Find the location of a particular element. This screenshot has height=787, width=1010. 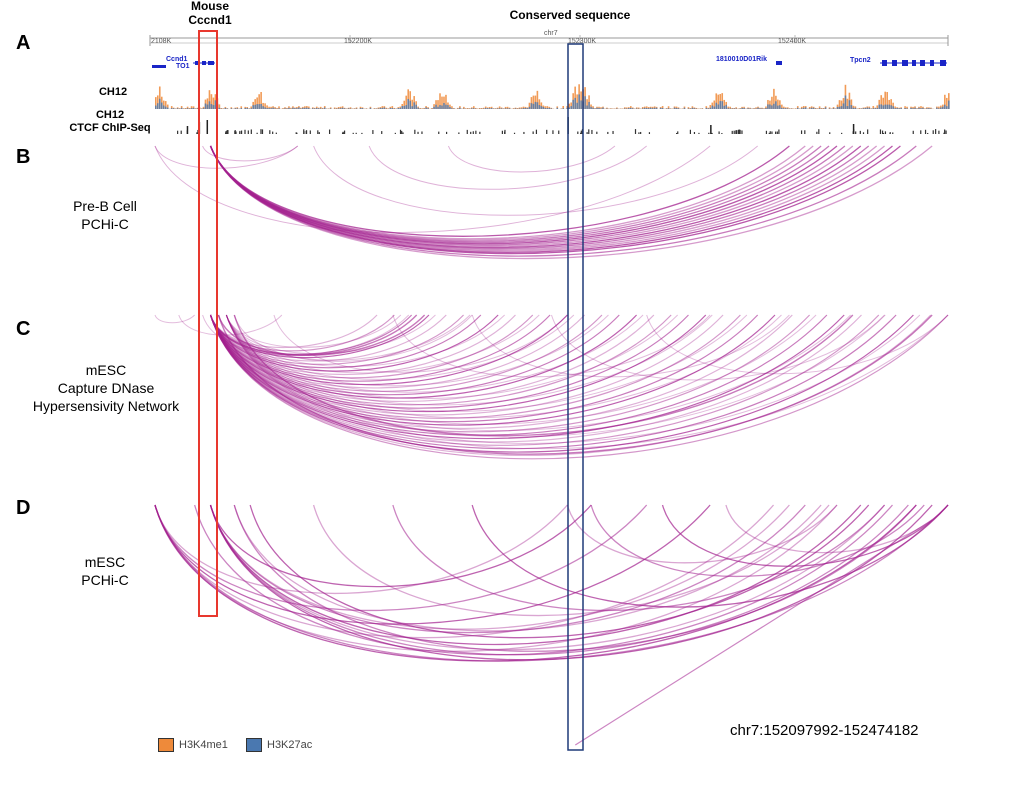

ruler-label: chr7 is located at coordinates (551, 33).